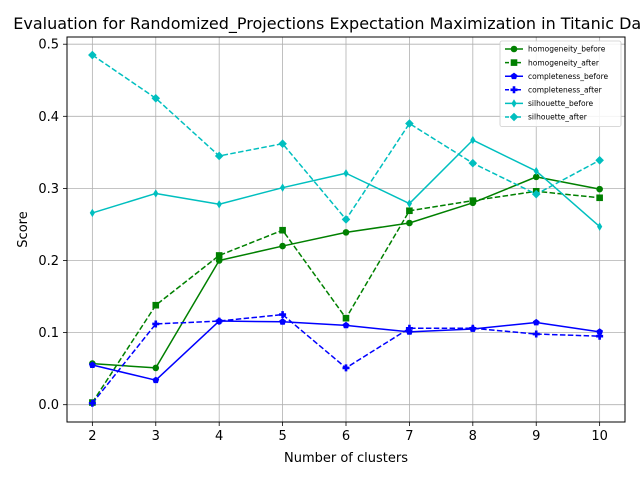 This screenshot has height=480, width=640. I want to click on legend-label: homogeneity_after, so click(564, 62).